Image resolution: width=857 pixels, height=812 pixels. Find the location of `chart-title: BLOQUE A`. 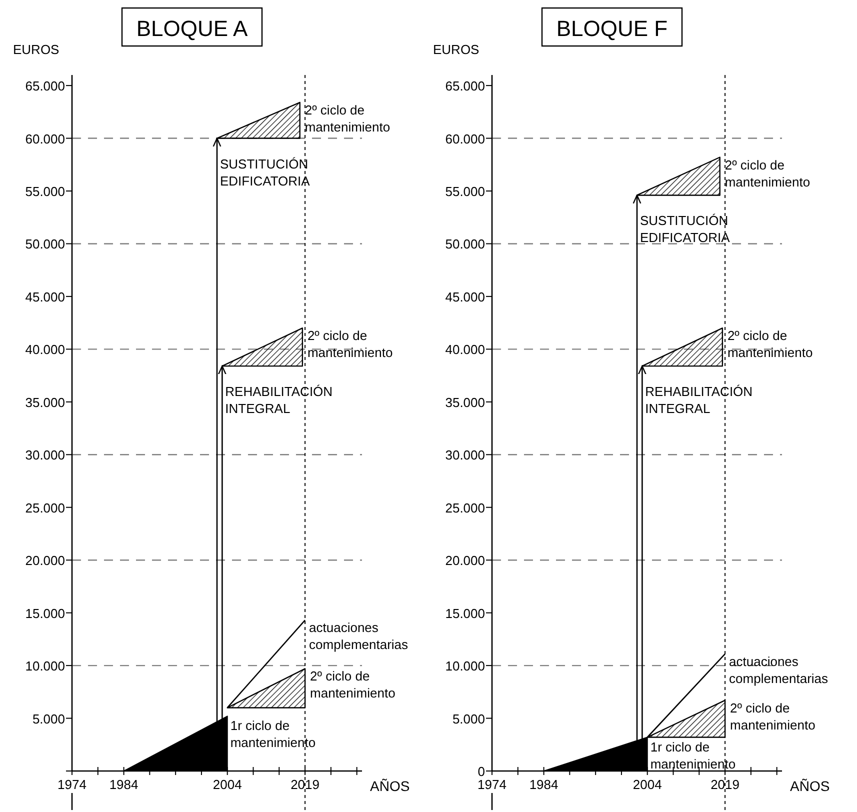

chart-title: BLOQUE A is located at coordinates (192, 28).